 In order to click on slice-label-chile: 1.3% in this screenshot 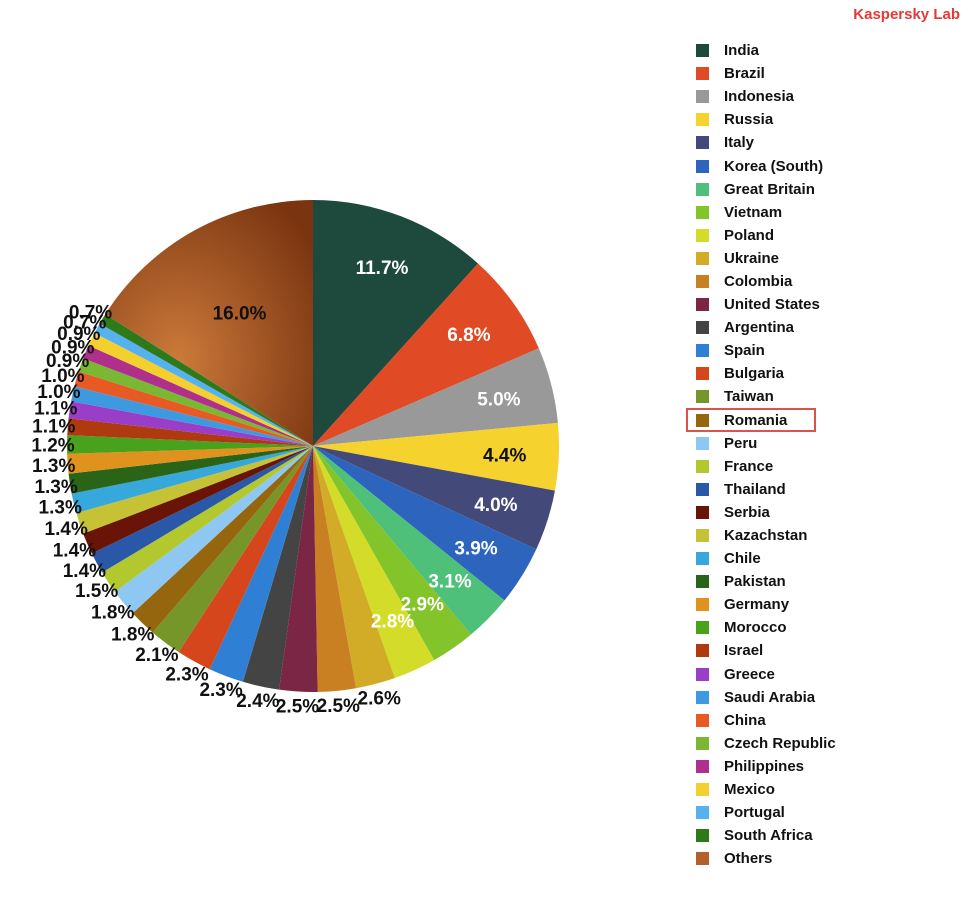, I will do `click(60, 508)`.